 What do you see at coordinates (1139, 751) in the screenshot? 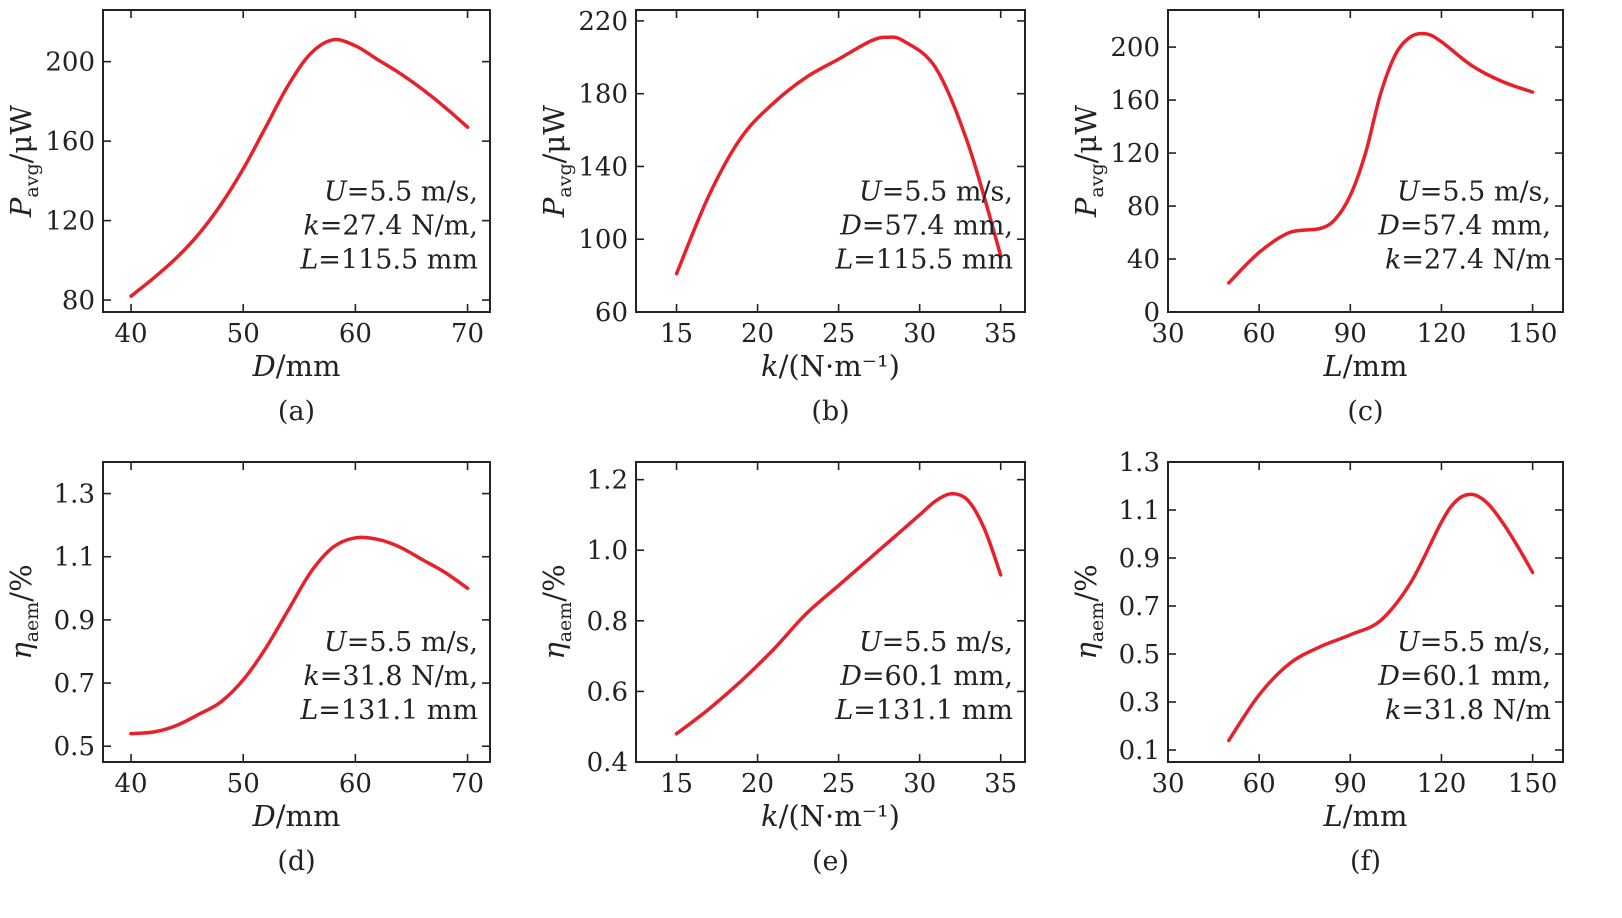
I see `y-tick-label: 0.1` at bounding box center [1139, 751].